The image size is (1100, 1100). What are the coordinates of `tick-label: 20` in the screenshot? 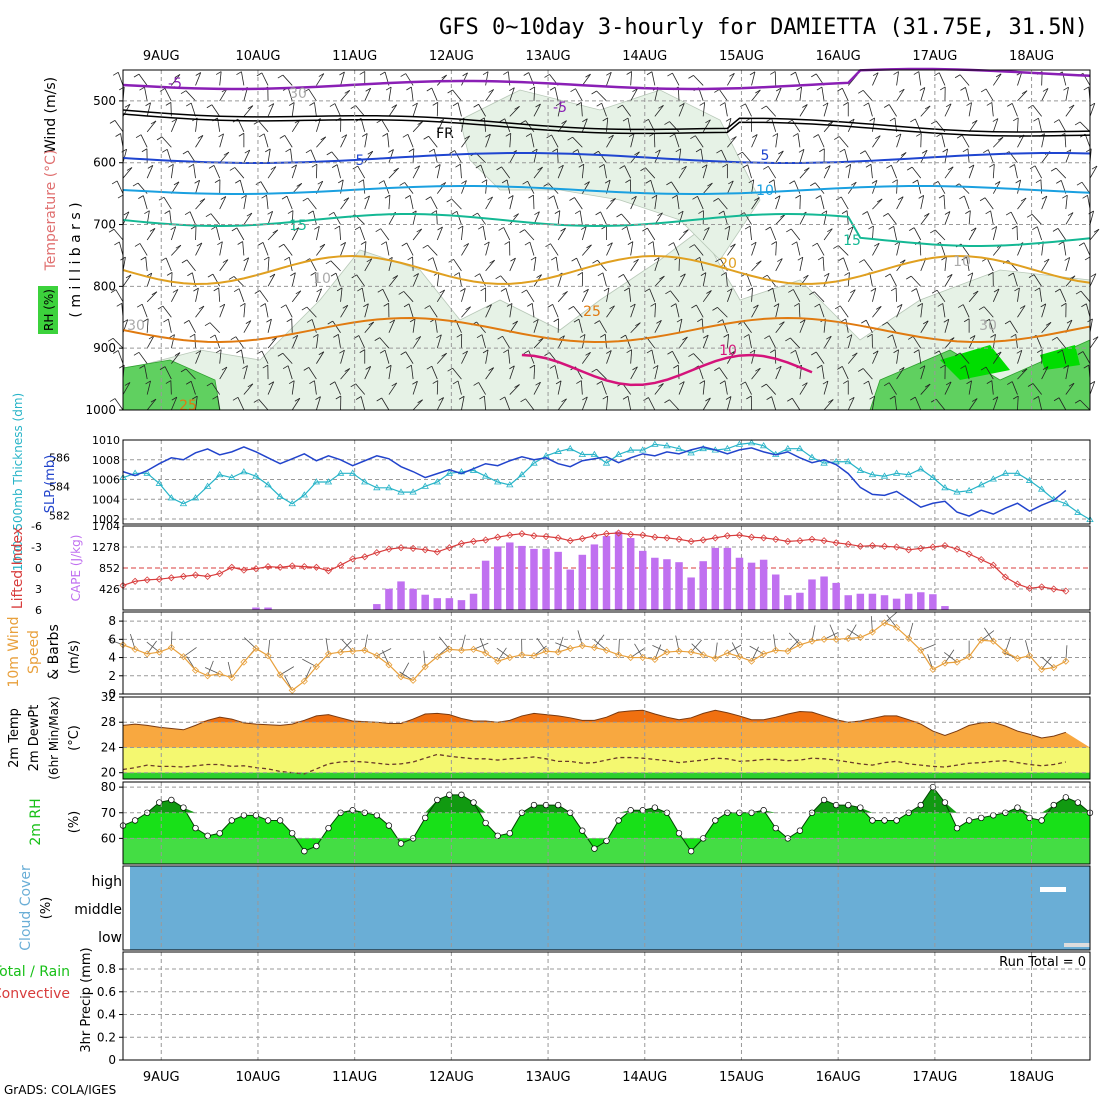 It's located at (108, 773).